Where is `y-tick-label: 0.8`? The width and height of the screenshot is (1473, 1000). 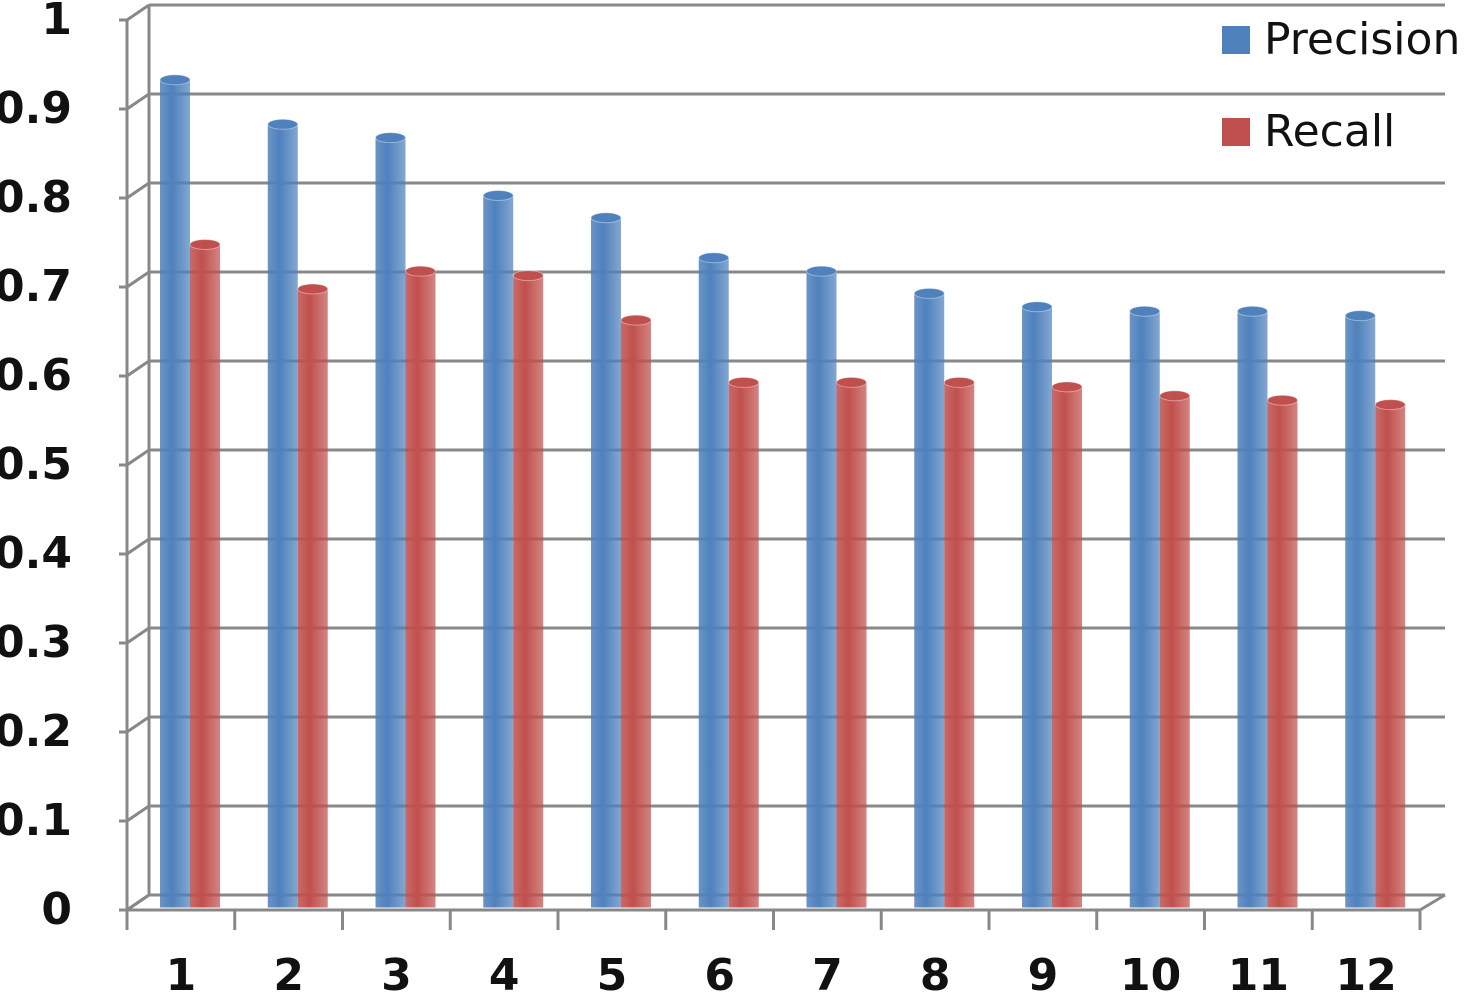 y-tick-label: 0.8 is located at coordinates (36, 197).